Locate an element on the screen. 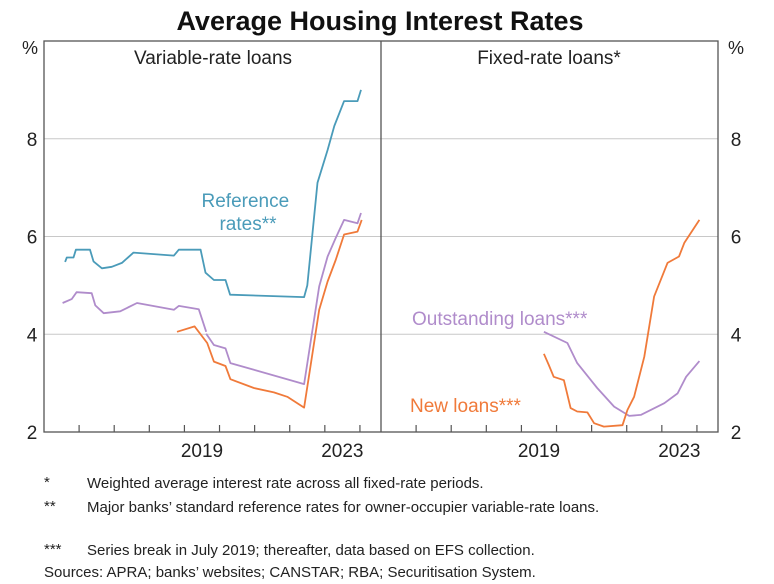  footnote-marker-3: *** is located at coordinates (53, 549).